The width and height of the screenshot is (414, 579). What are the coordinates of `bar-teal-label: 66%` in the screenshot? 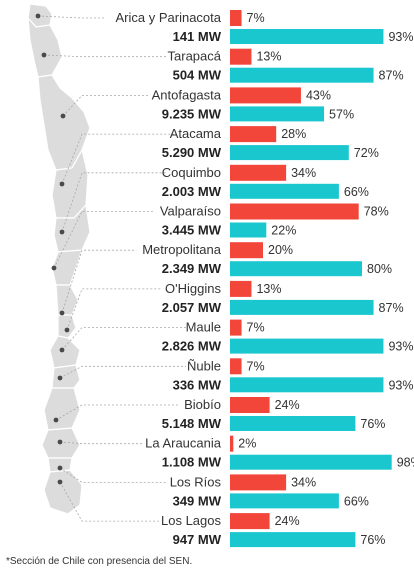 It's located at (356, 501).